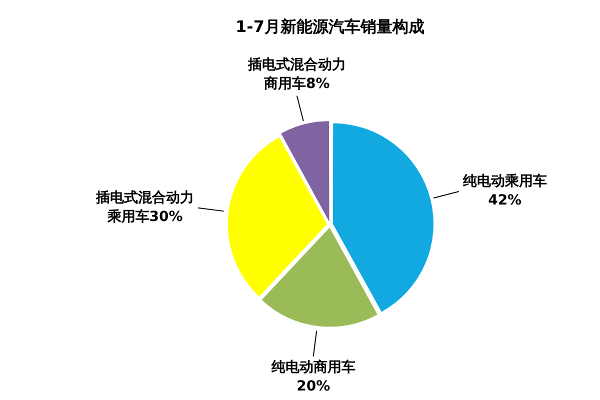 This screenshot has height=400, width=600. Describe the element at coordinates (144, 208) in the screenshot. I see `slice-label: 插电式混合动力乘用车30%` at that location.